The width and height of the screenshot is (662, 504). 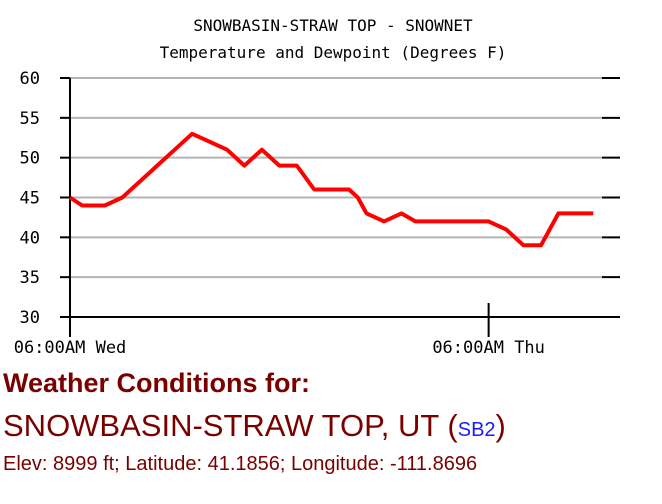 I want to click on y-tick-label-45: 45, so click(x=30, y=199).